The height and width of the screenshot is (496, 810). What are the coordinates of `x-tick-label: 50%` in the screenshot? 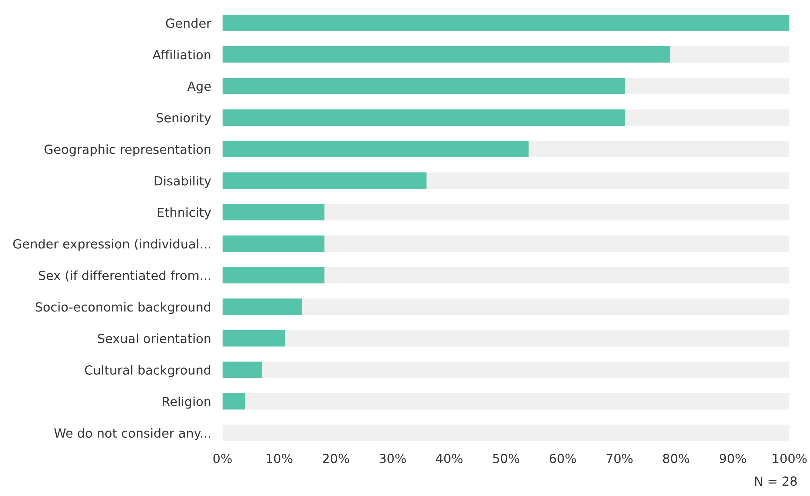 It's located at (506, 459).